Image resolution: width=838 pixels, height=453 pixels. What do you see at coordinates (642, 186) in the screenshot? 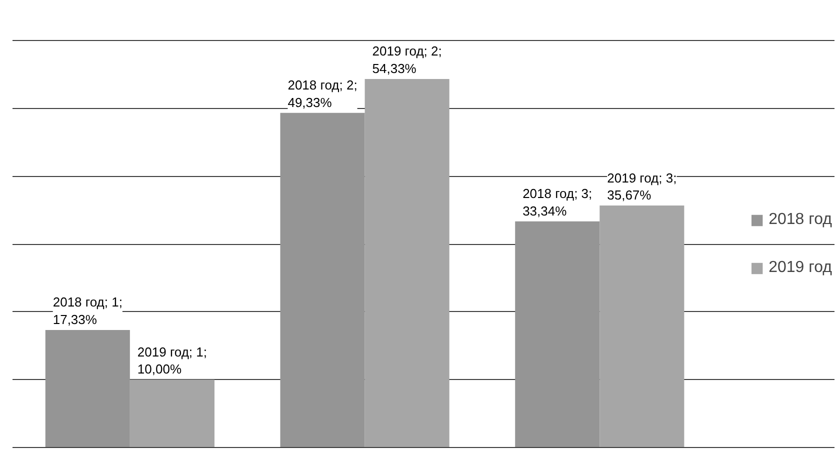
I see `data-label: 2019 год; 3; 35,67%` at bounding box center [642, 186].